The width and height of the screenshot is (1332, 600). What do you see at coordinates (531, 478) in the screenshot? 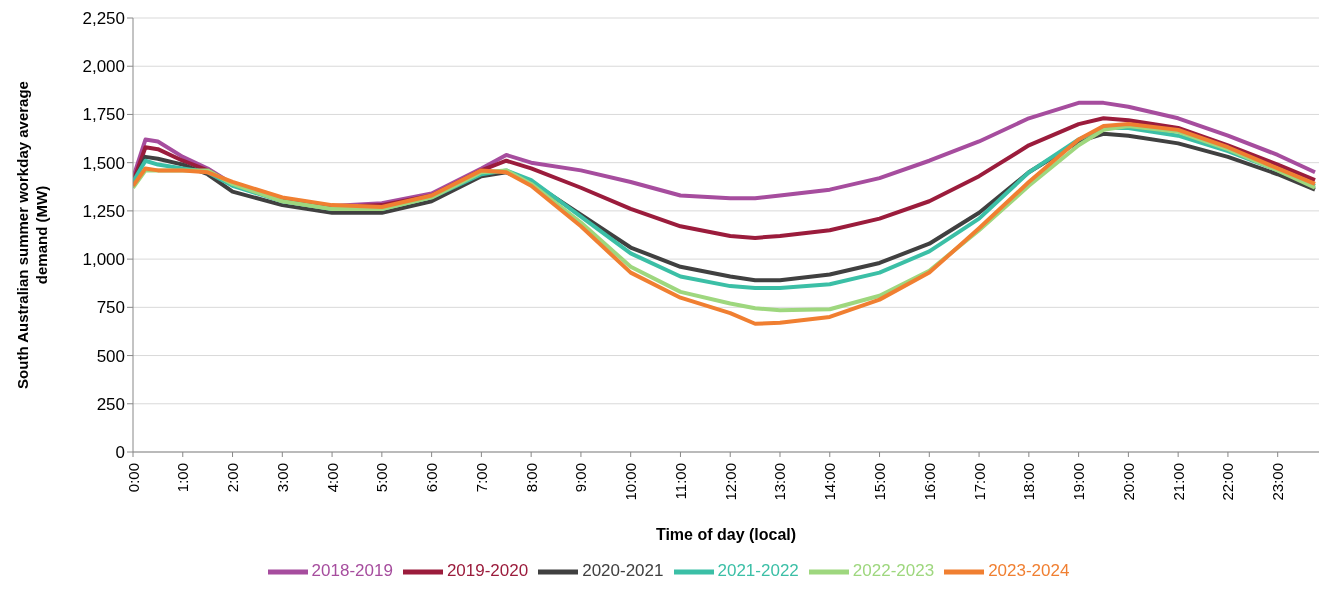
I see `x-tick-label: 8:00` at bounding box center [531, 478].